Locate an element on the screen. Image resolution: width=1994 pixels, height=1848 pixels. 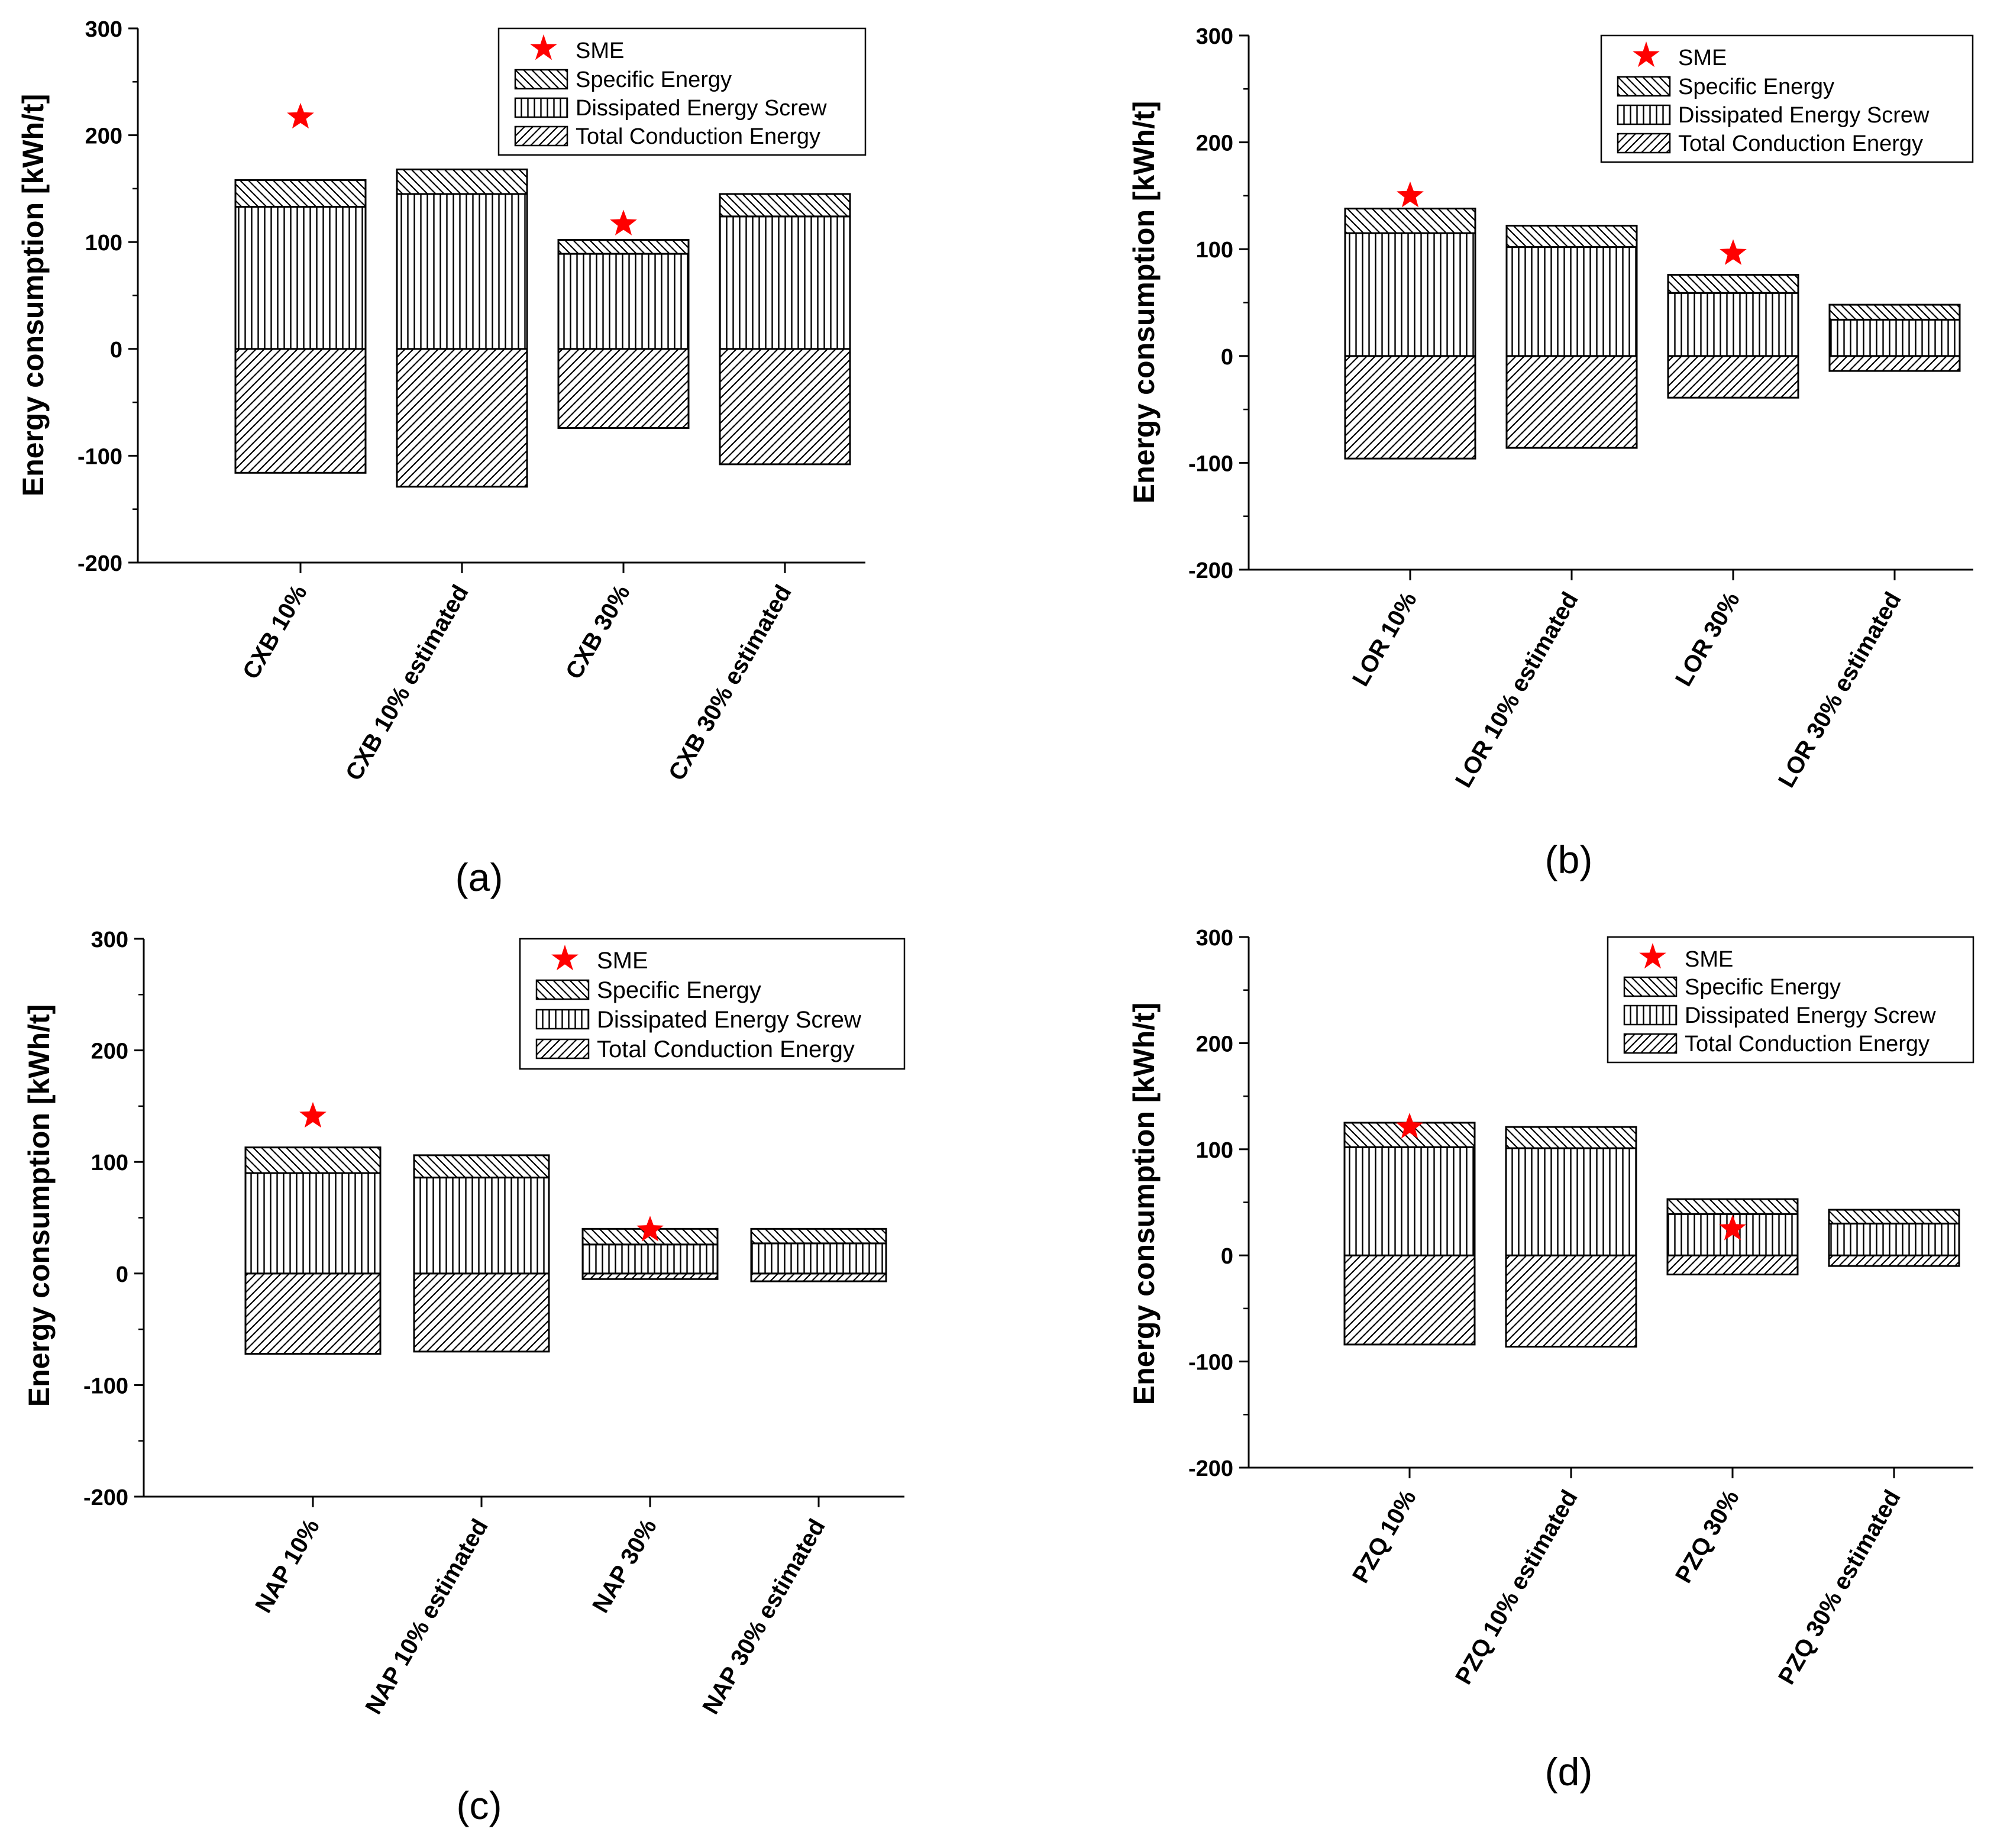
x-tick-label: NAP 10% estimated is located at coordinates (426, 1617).